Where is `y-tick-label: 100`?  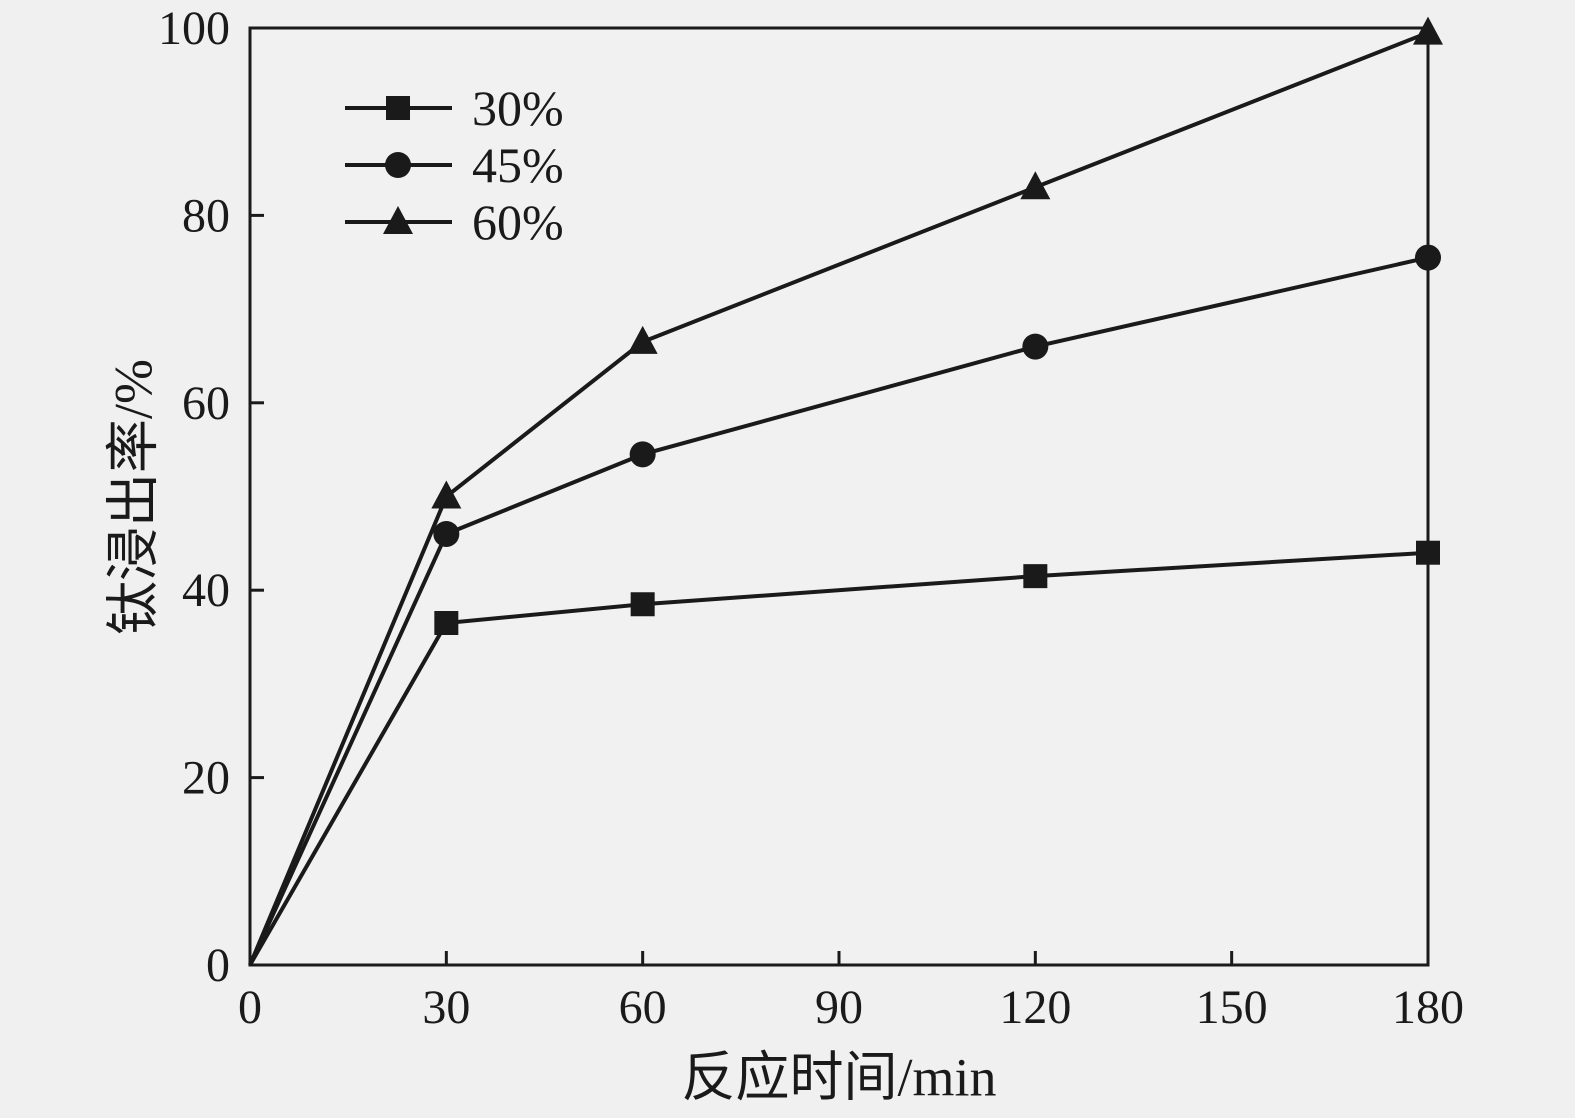
y-tick-label: 100 is located at coordinates (194, 28).